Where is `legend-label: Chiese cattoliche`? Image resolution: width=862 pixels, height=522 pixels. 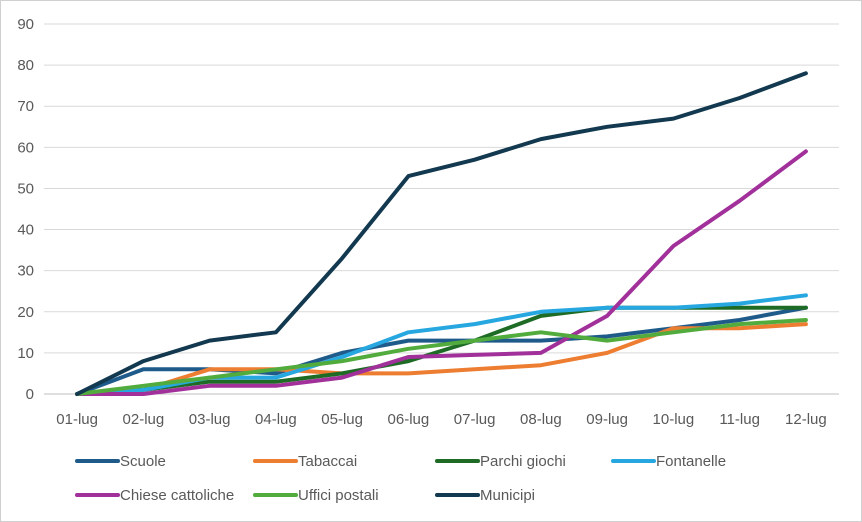
legend-label: Chiese cattoliche is located at coordinates (177, 495).